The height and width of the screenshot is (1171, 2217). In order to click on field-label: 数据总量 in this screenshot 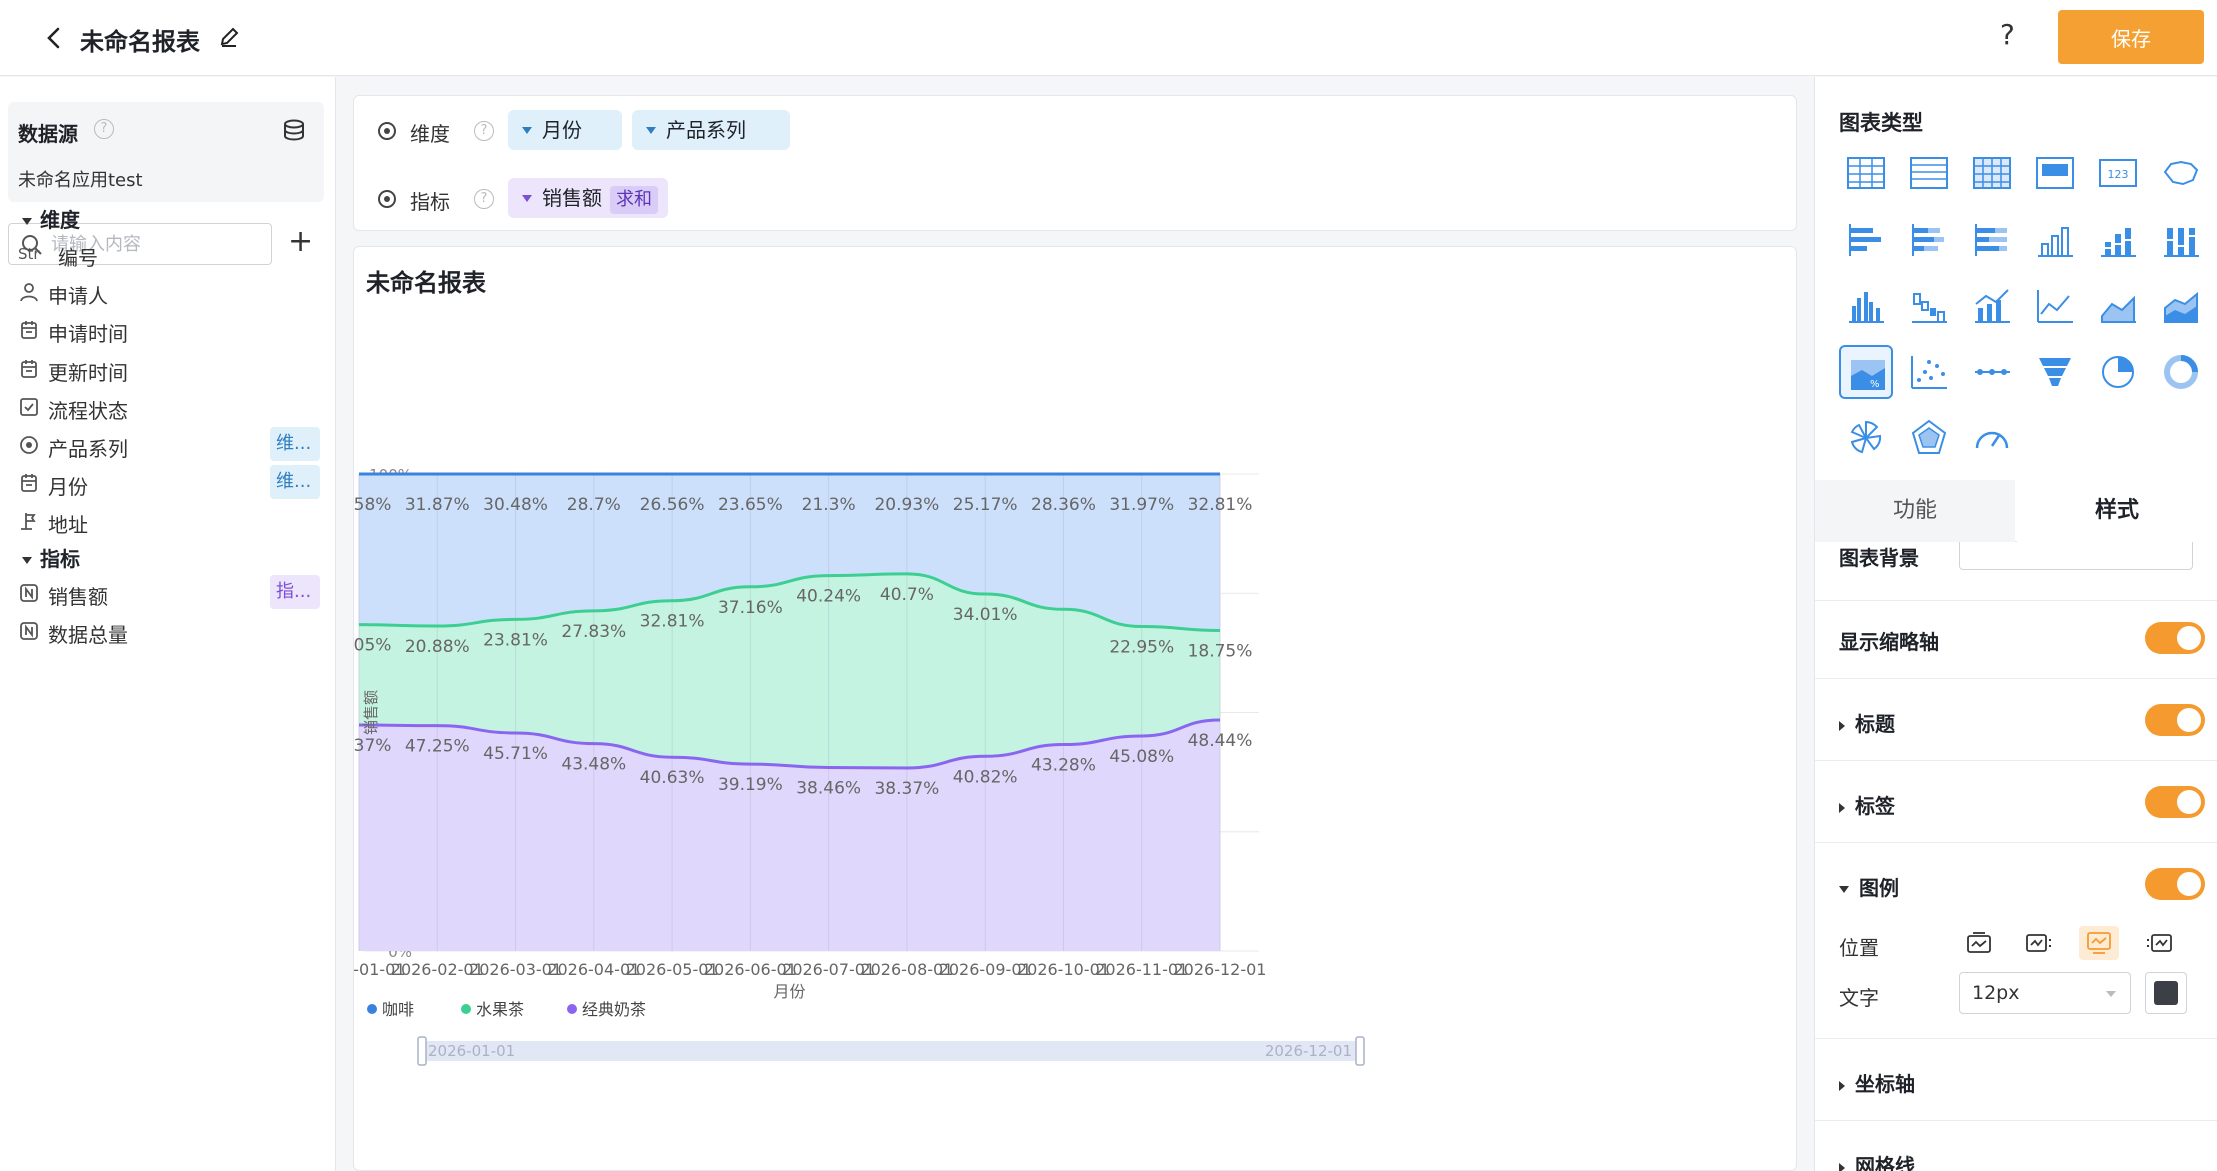, I will do `click(88, 635)`.